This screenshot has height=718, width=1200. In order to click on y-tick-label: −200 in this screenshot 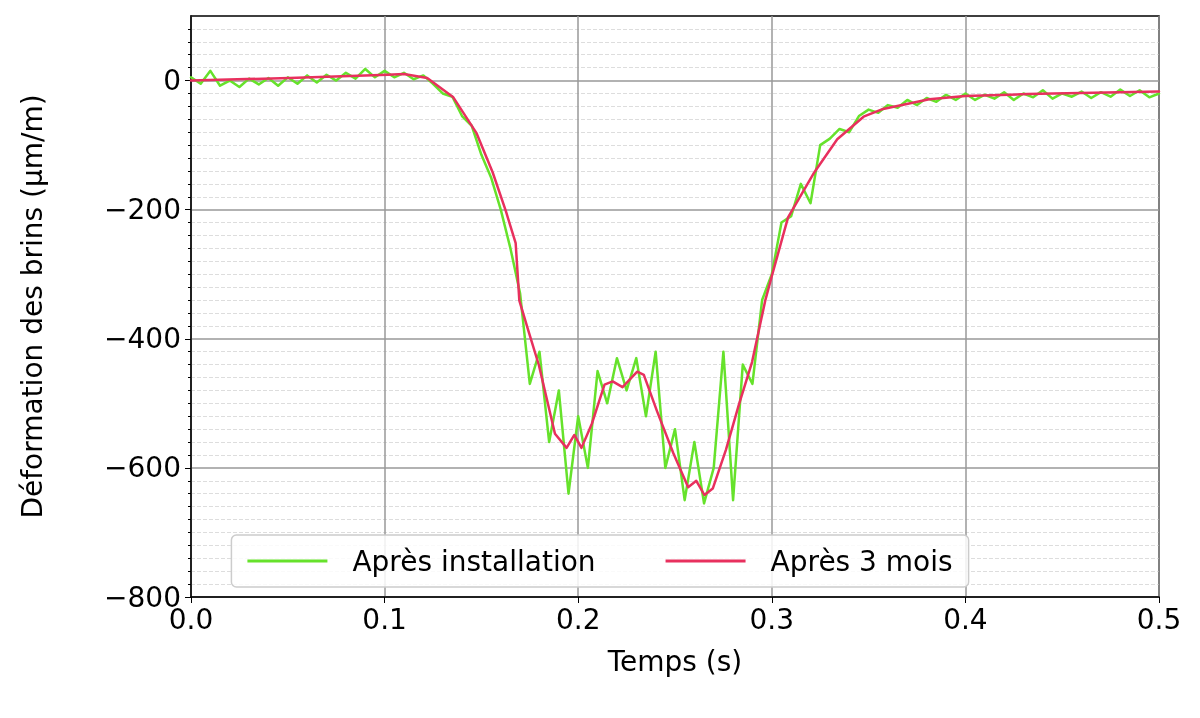, I will do `click(142, 210)`.